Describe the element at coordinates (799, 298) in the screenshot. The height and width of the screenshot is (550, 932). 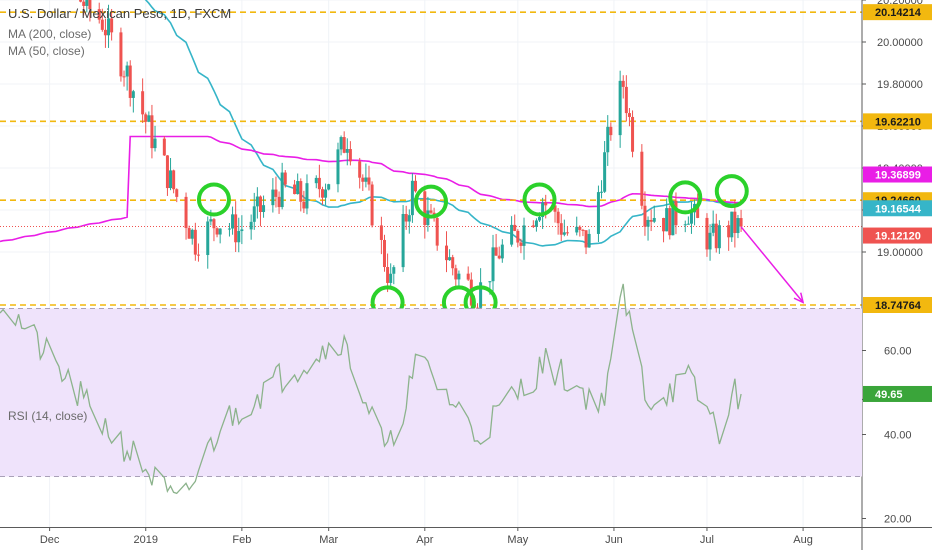
I see `projection-arrow-head` at that location.